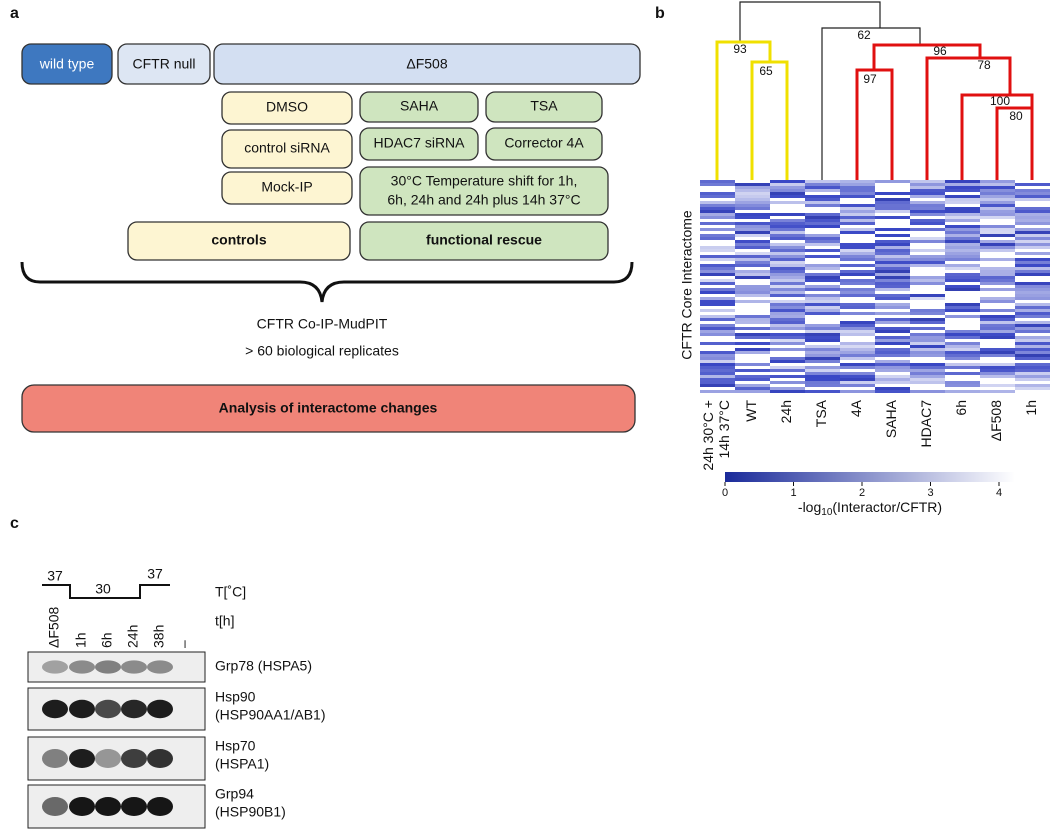  I want to click on colorbar-tick: 3, so click(930, 493).